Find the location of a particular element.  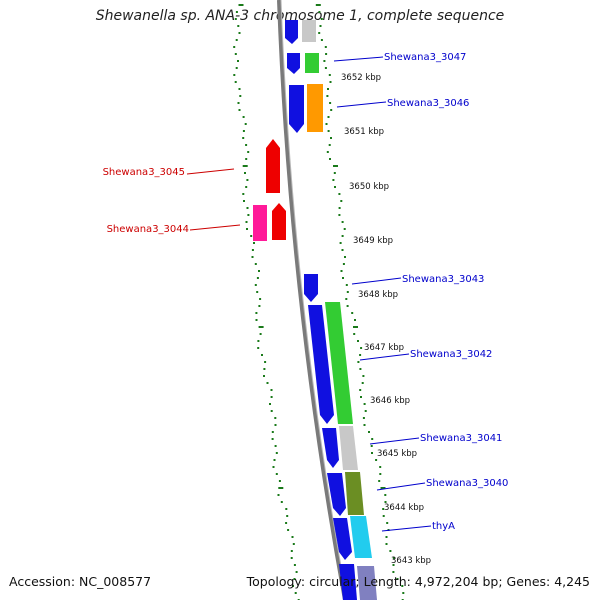

gene-box-magenta is located at coordinates (260, 223).